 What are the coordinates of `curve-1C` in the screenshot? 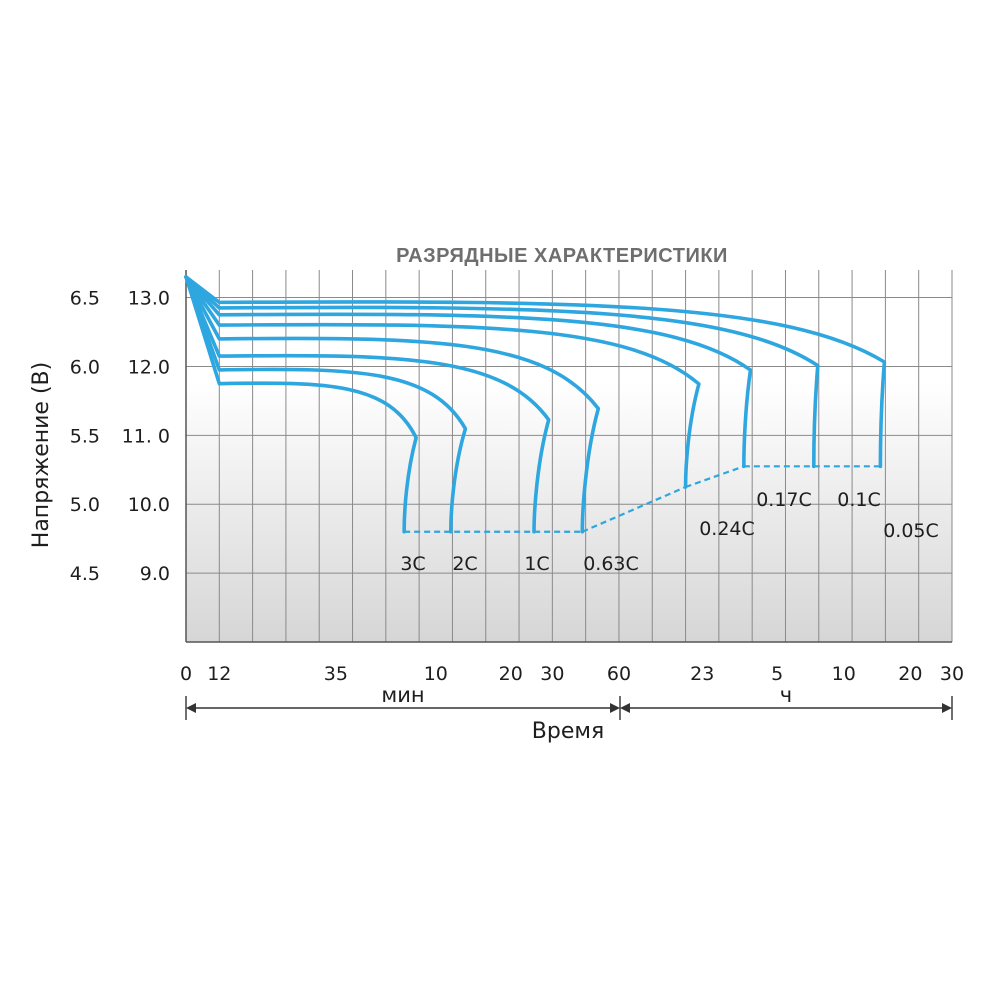 It's located at (367, 404).